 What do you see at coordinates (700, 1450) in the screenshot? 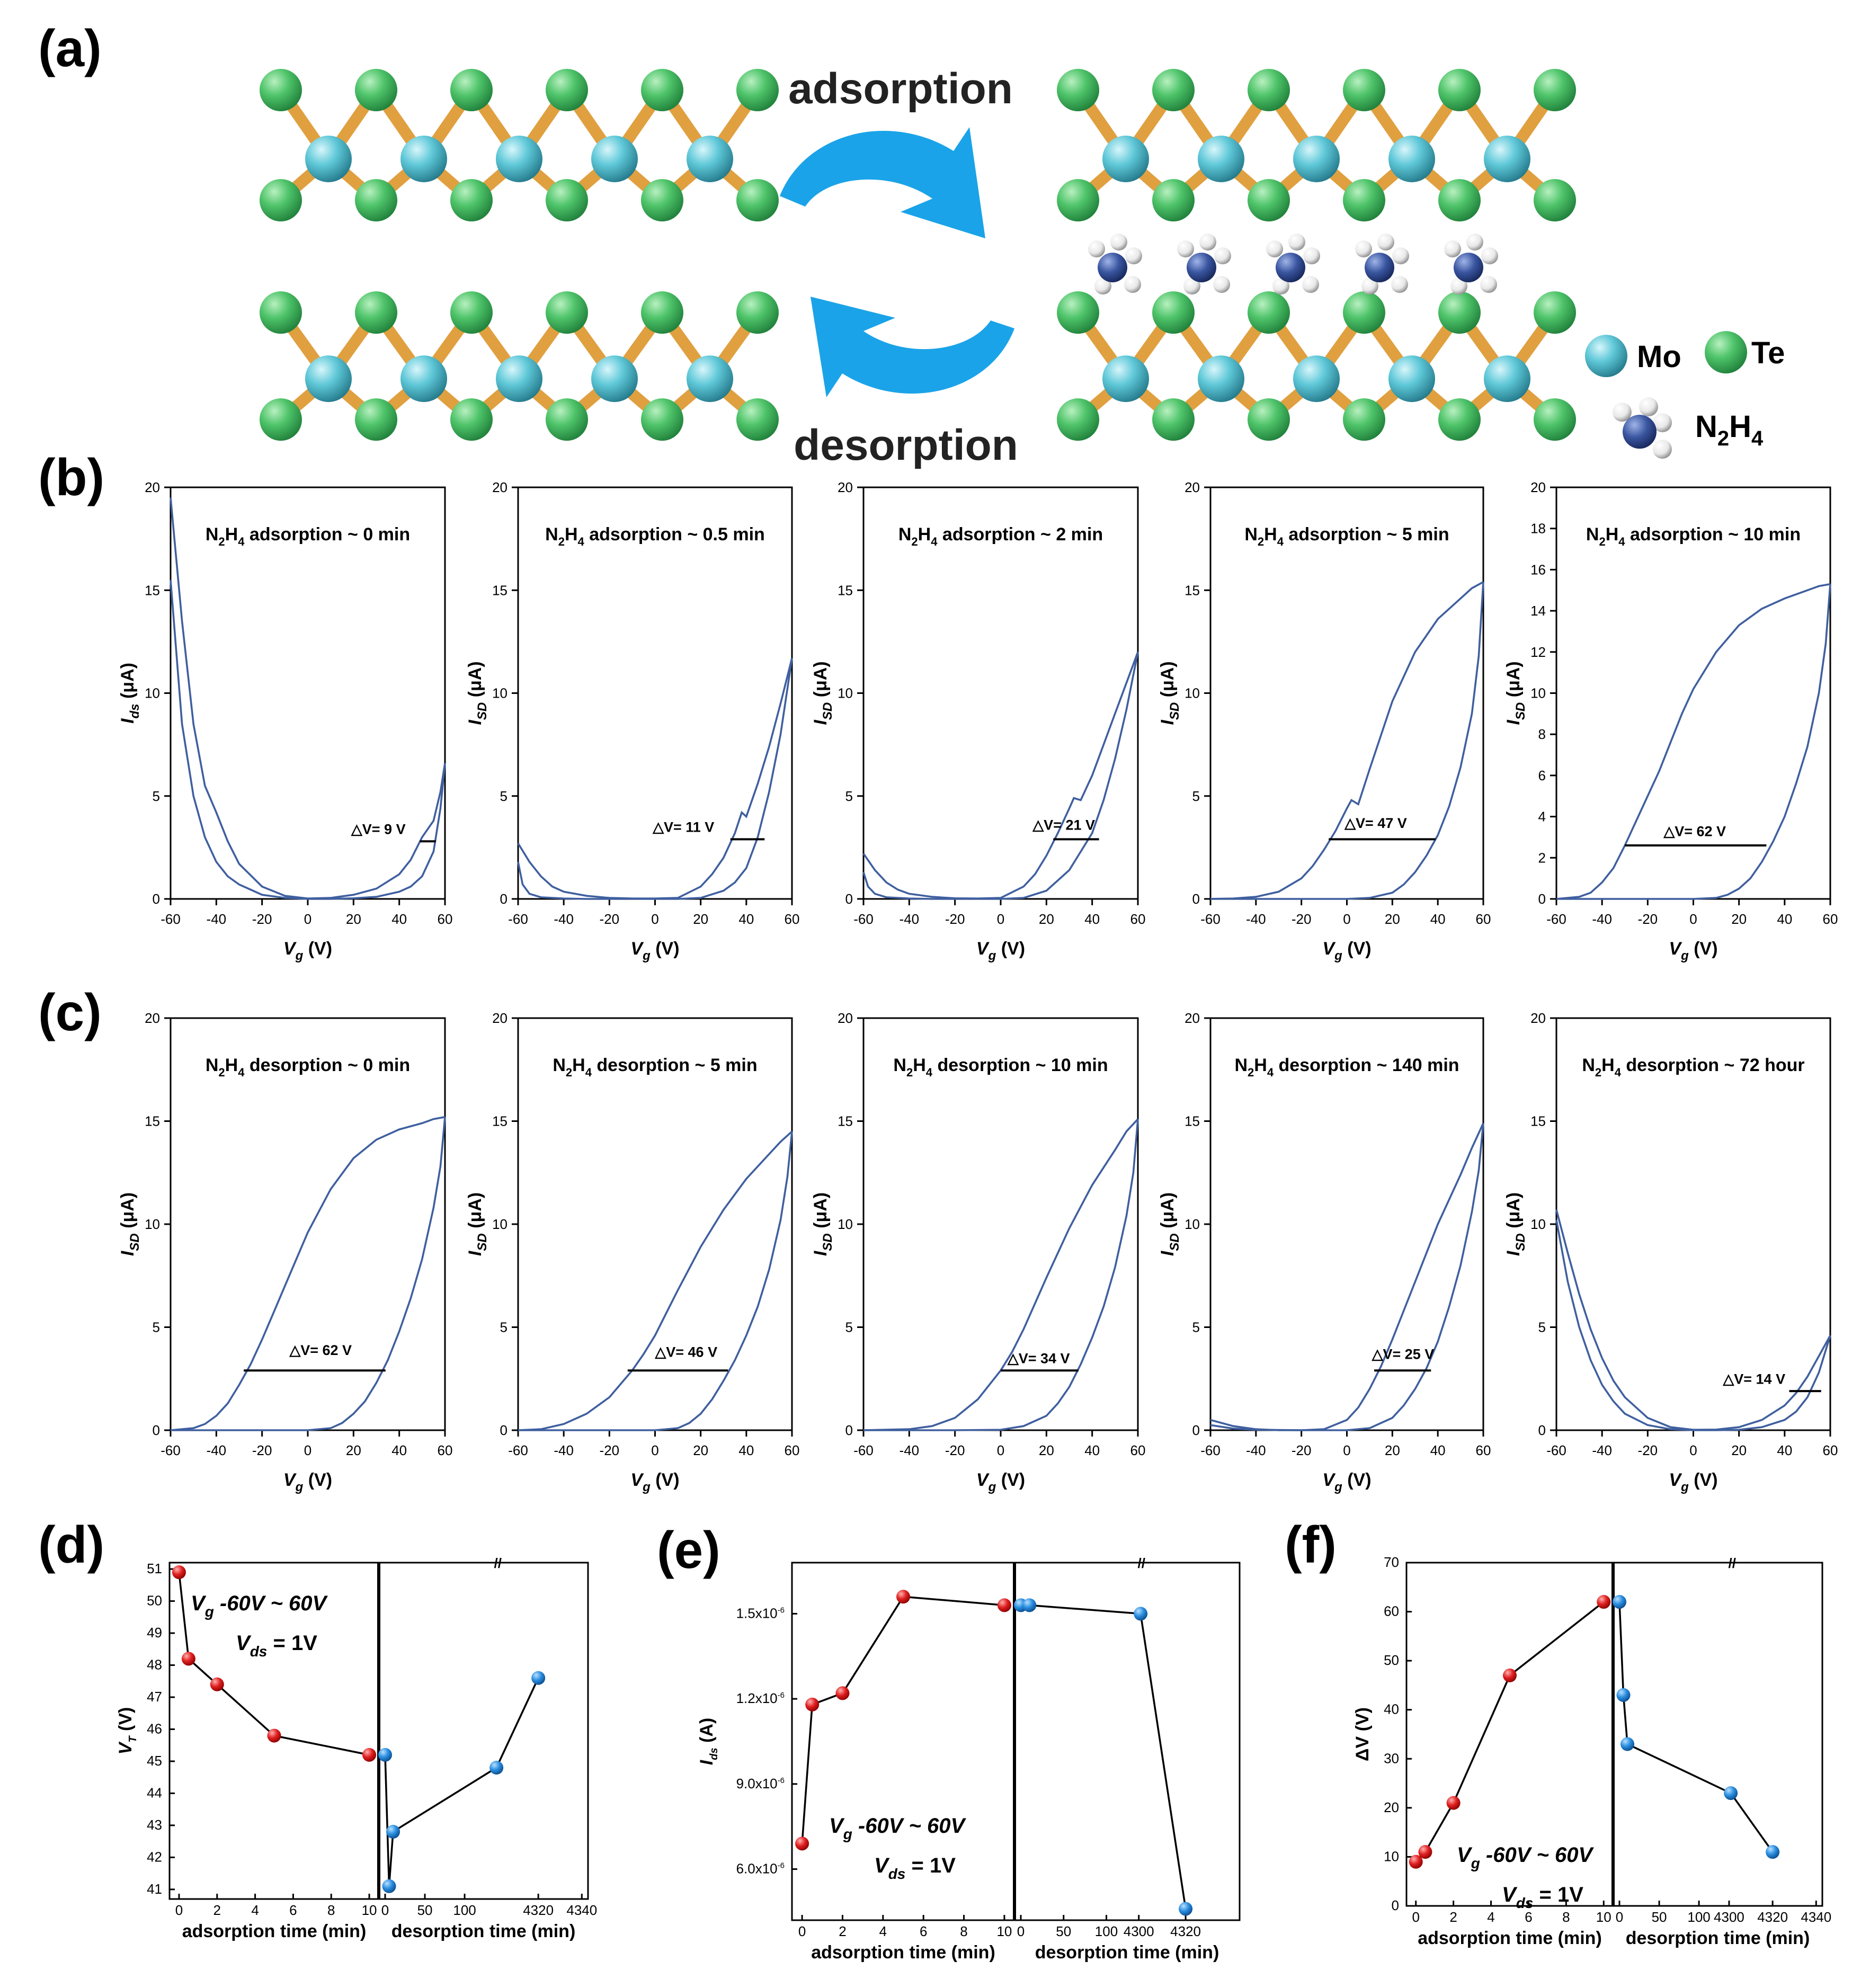
I see `x-tick-label: 20` at bounding box center [700, 1450].